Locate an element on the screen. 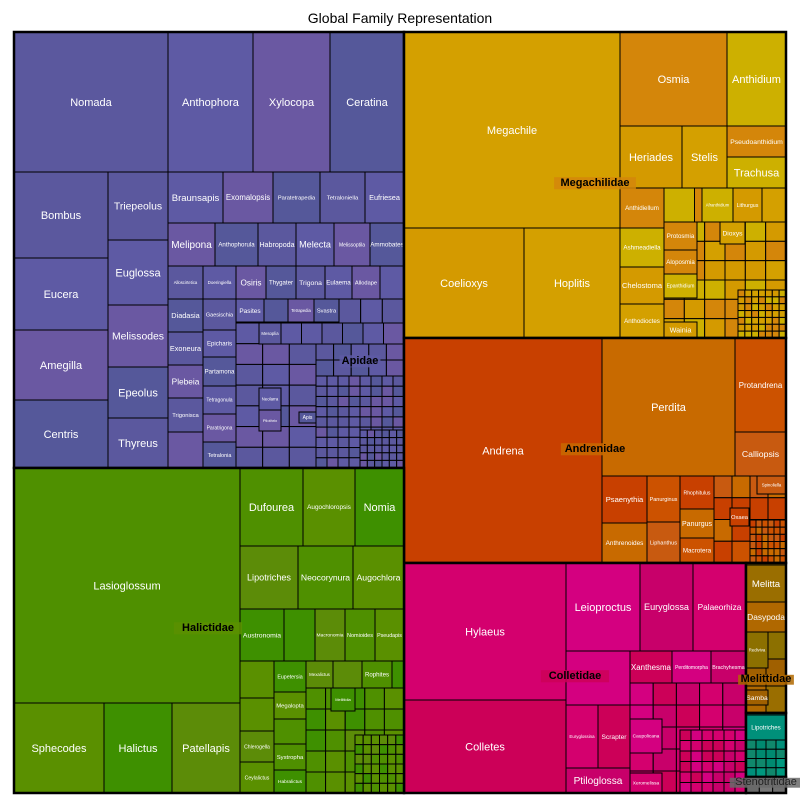 The height and width of the screenshot is (800, 800). genus-label: Mexalictus is located at coordinates (320, 674).